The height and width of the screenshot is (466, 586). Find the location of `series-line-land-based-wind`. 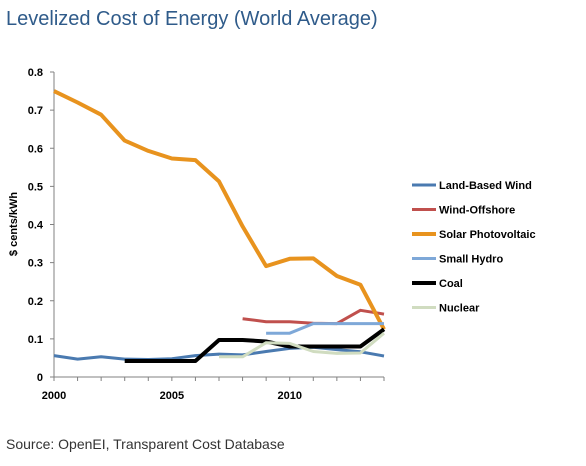

series-line-land-based-wind is located at coordinates (219, 353).